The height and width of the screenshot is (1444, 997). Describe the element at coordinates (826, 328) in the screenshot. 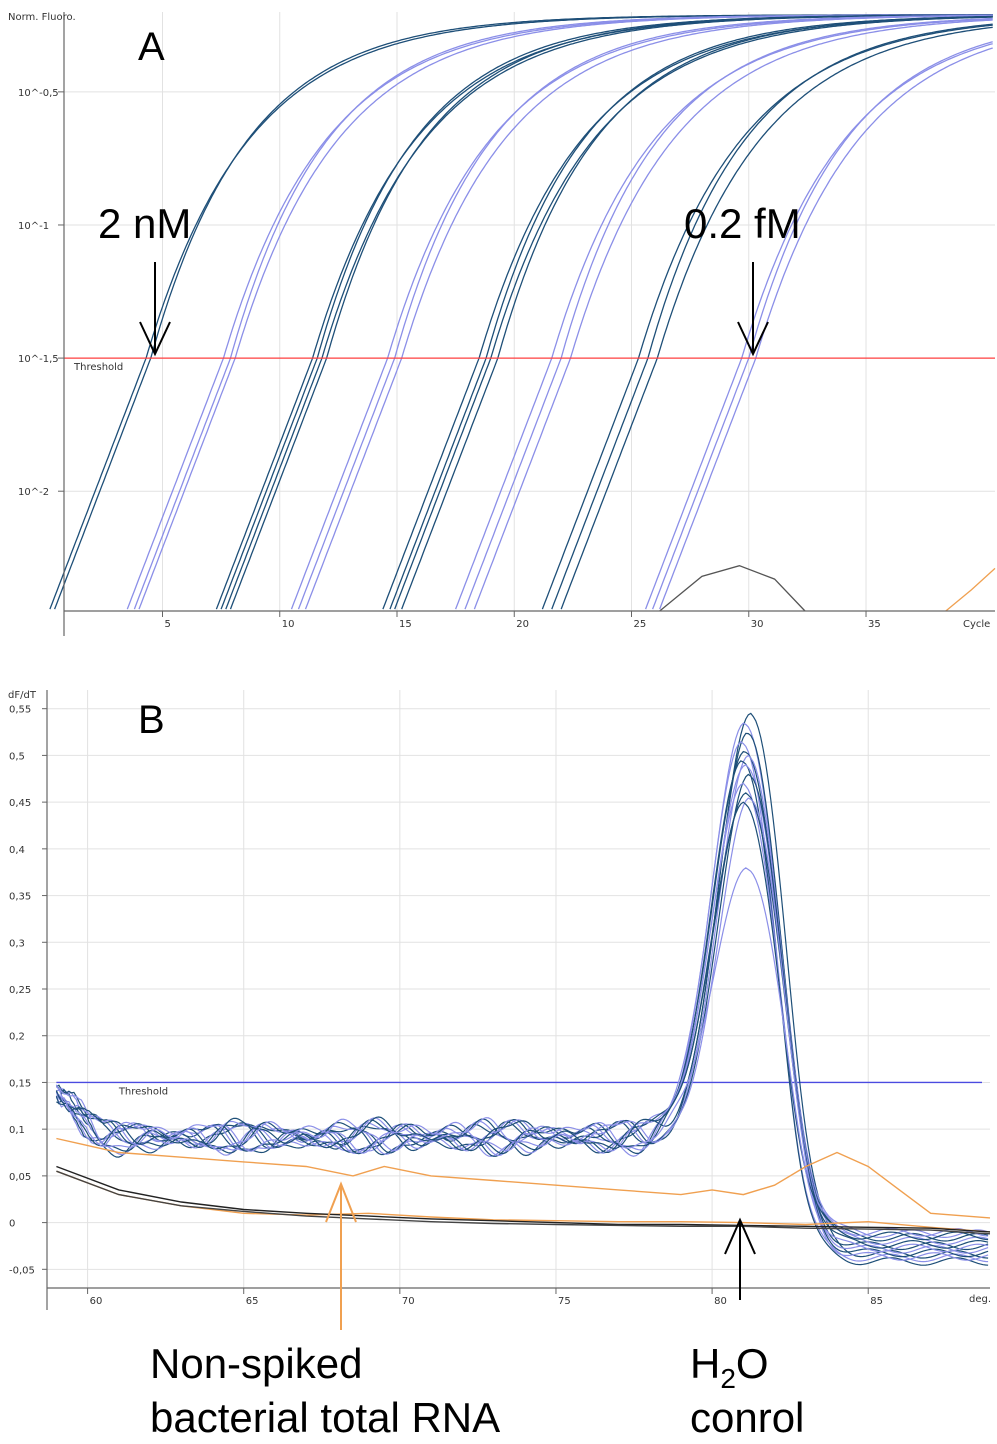

I see `panel-a-amplification-curve: Ct 30.3` at that location.